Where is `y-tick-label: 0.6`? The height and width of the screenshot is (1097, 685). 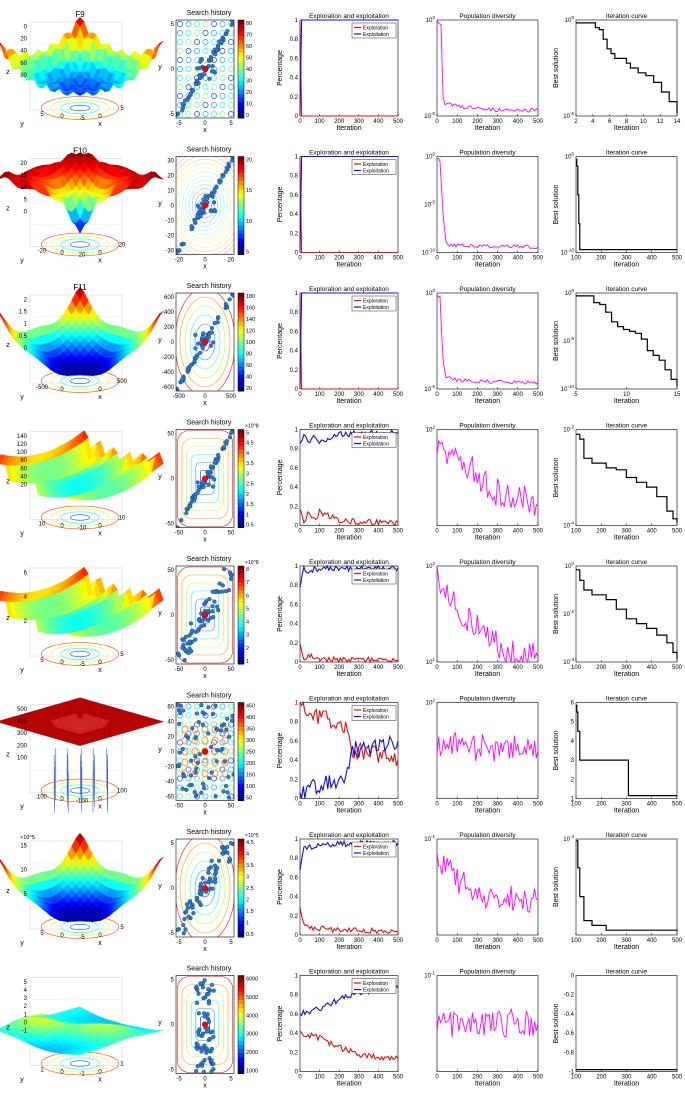
y-tick-label: 0.6 is located at coordinates (294, 59).